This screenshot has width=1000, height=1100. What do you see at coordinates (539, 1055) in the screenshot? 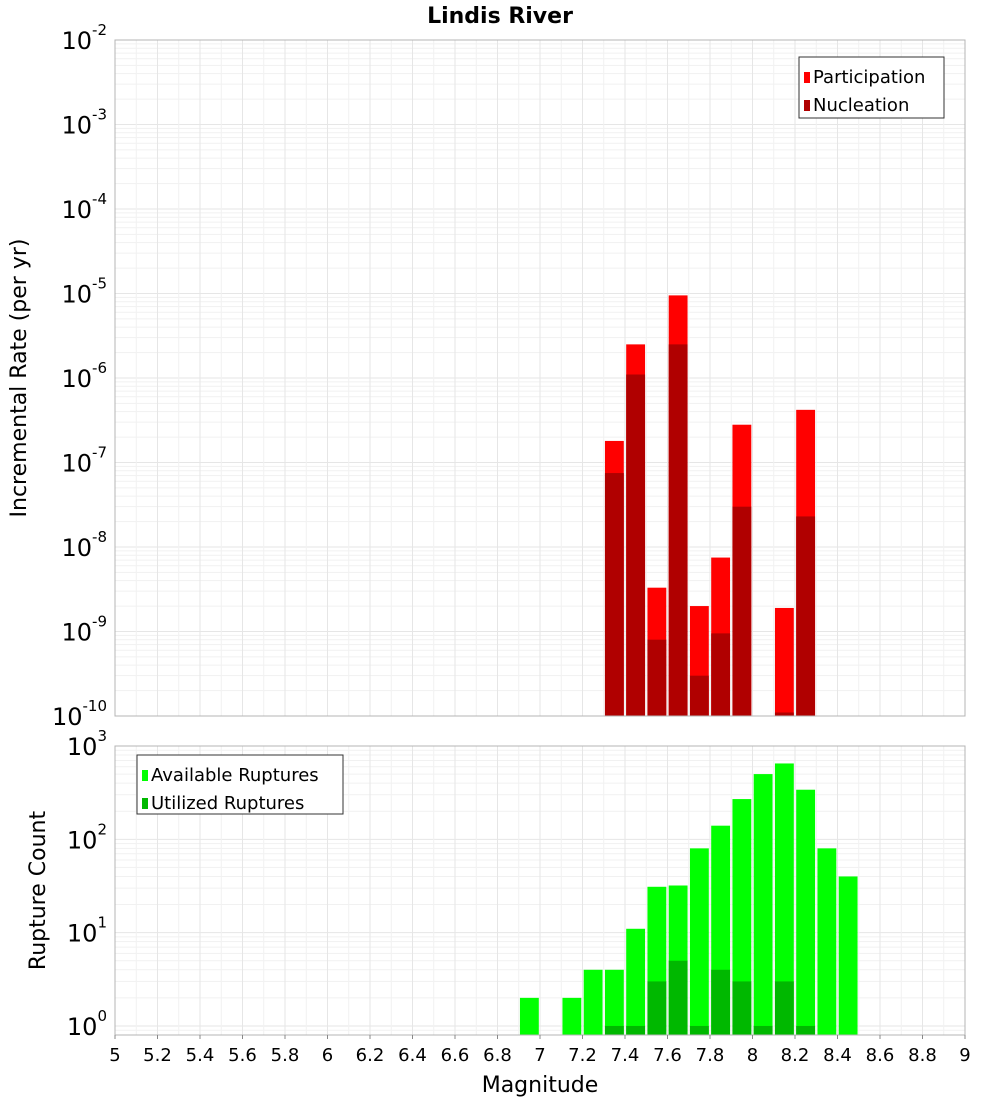
I see `x-tick-label: 7` at bounding box center [539, 1055].